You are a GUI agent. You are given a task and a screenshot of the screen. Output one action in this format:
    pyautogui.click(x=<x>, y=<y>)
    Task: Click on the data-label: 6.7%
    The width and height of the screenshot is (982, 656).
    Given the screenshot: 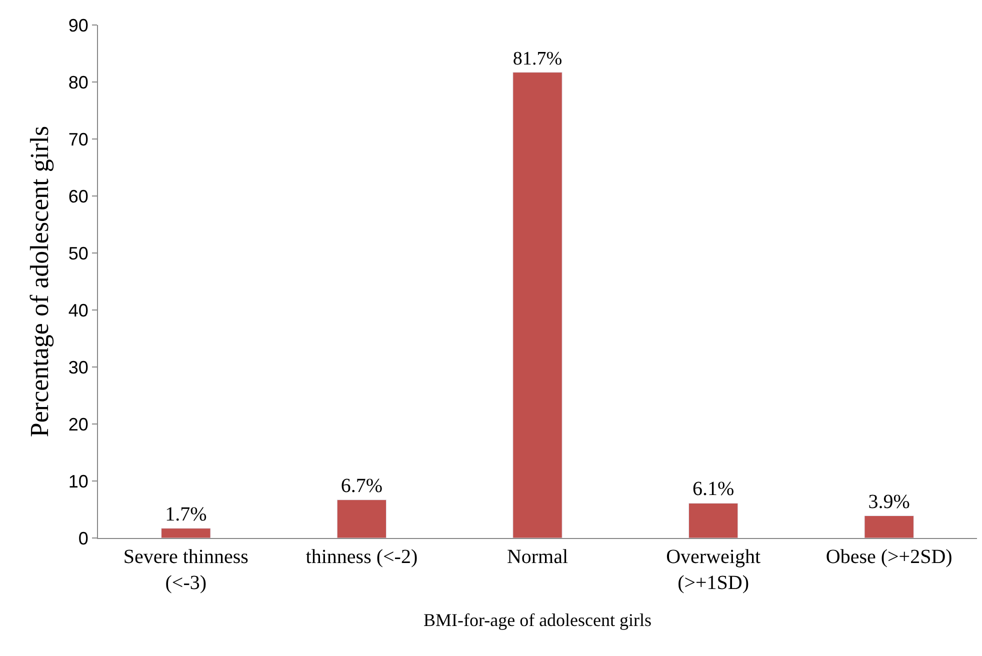 What is the action you would take?
    pyautogui.click(x=361, y=485)
    